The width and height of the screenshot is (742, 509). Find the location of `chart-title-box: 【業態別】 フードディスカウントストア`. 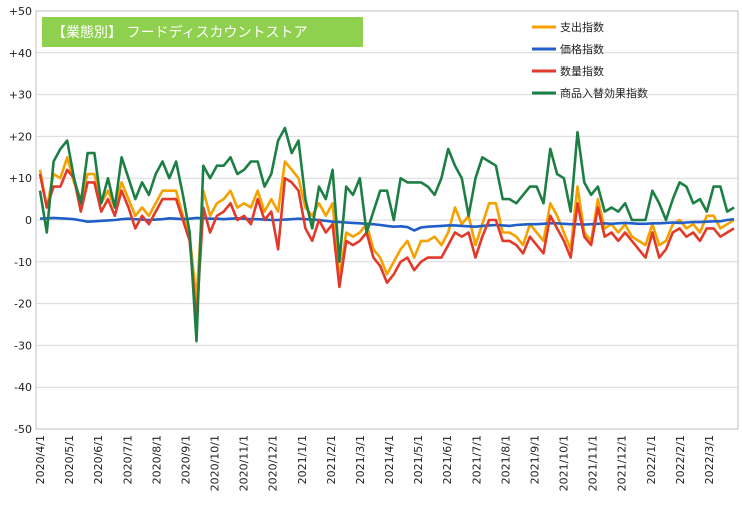

chart-title-box: 【業態別】 フードディスカウントストア is located at coordinates (202, 32).